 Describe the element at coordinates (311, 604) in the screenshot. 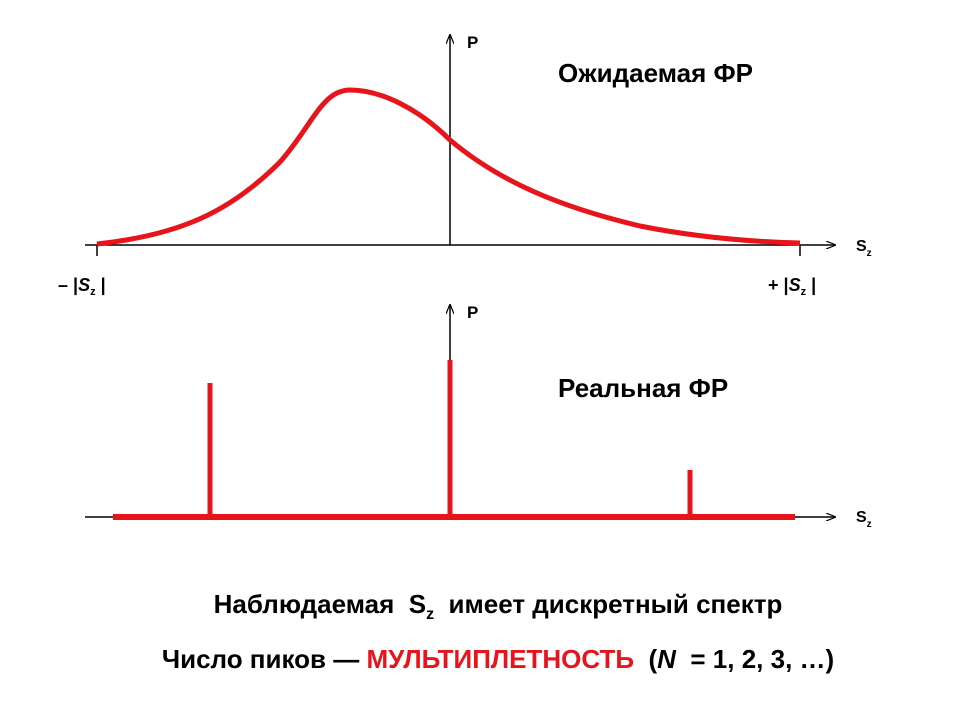

I see `text: Наблюдаемая` at that location.